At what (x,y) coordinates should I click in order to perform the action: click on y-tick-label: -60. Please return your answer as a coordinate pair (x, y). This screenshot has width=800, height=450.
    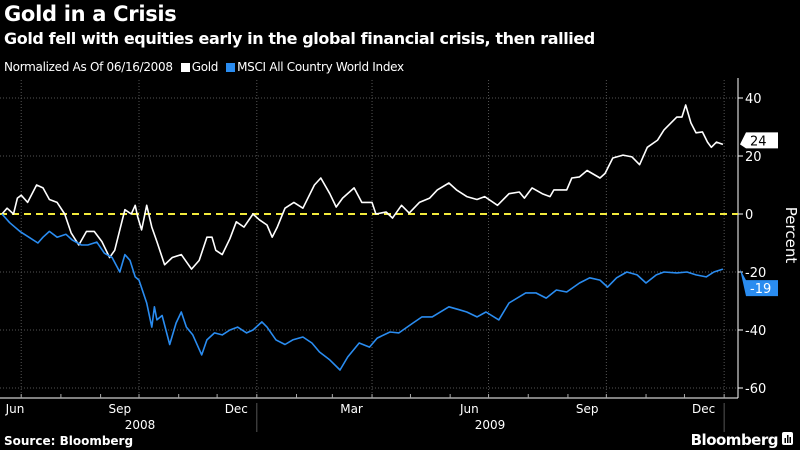
    Looking at the image, I should click on (755, 389).